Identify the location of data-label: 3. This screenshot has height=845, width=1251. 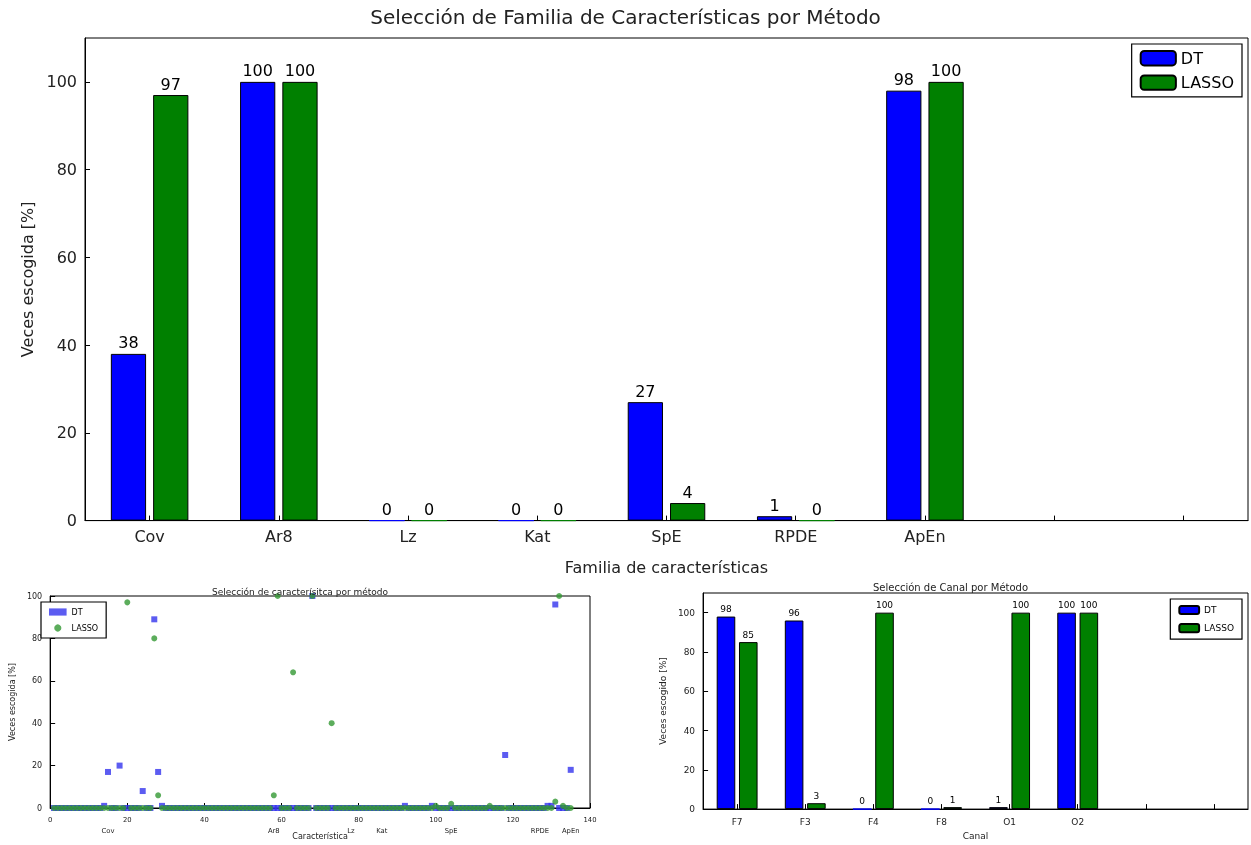
(816, 795).